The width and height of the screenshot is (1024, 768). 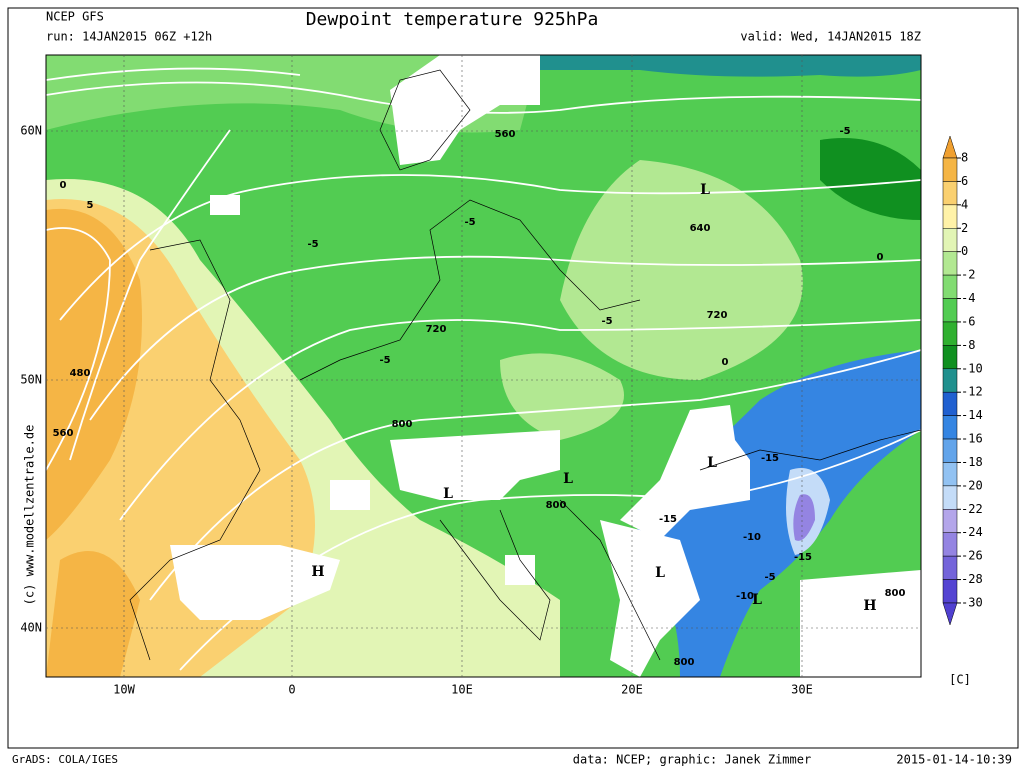 What do you see at coordinates (972, 392) in the screenshot?
I see `colorbar-label: -12` at bounding box center [972, 392].